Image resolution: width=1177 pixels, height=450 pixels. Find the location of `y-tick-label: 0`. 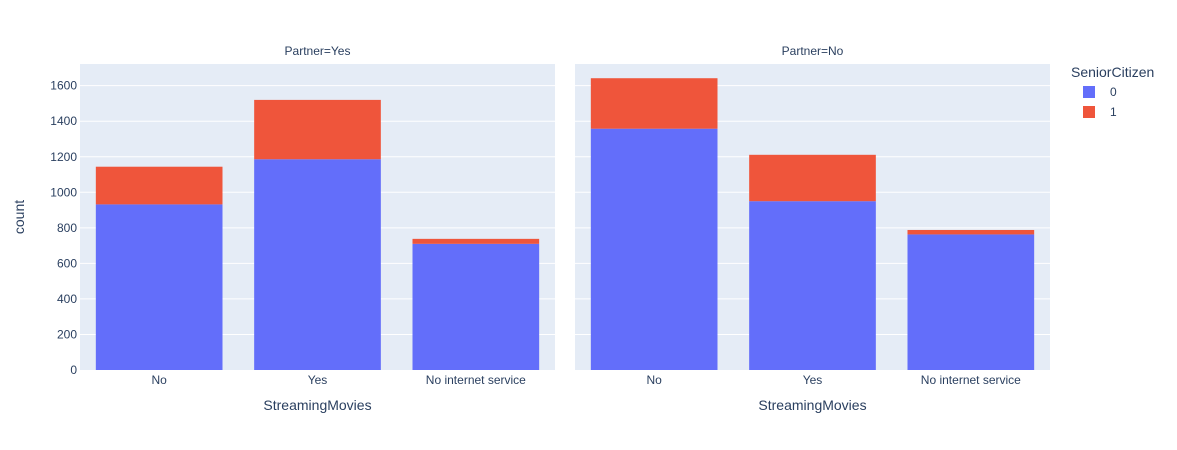

y-tick-label: 0 is located at coordinates (73, 370).